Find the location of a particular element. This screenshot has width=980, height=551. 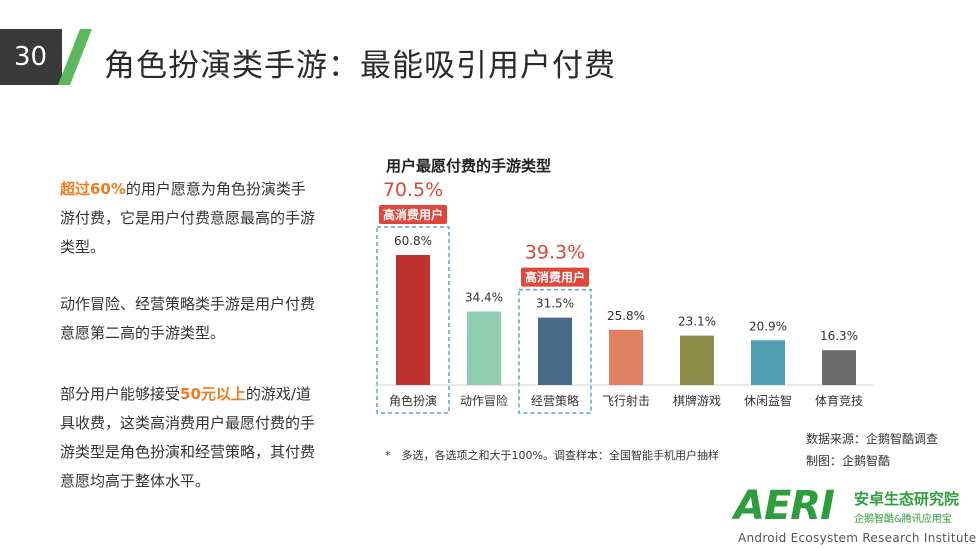

slide-number: 30 is located at coordinates (31, 57).